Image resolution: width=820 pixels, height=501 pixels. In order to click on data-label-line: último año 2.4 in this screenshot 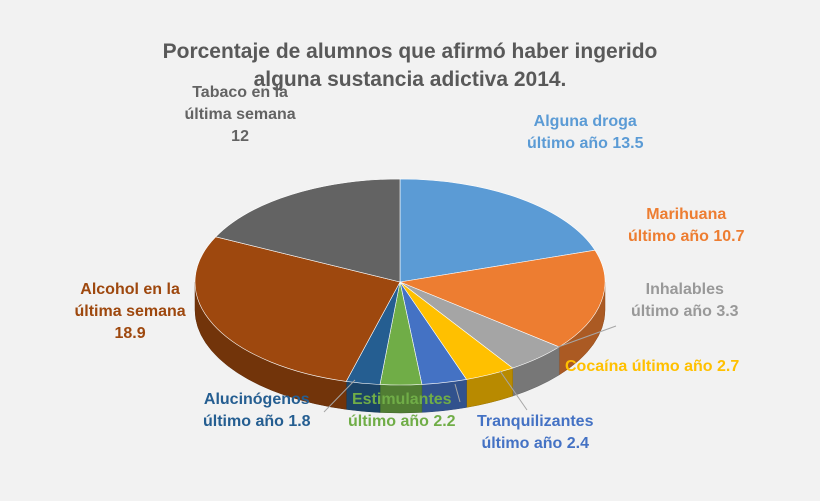, I will do `click(535, 443)`.